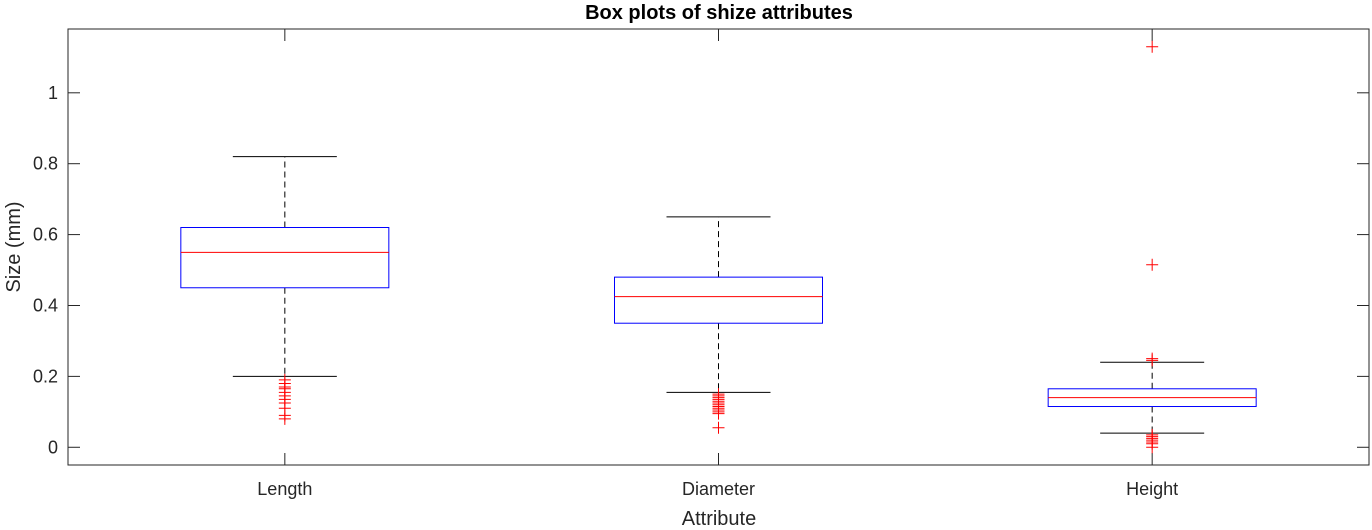  Describe the element at coordinates (1152, 489) in the screenshot. I see `x-tick-label: Height` at that location.